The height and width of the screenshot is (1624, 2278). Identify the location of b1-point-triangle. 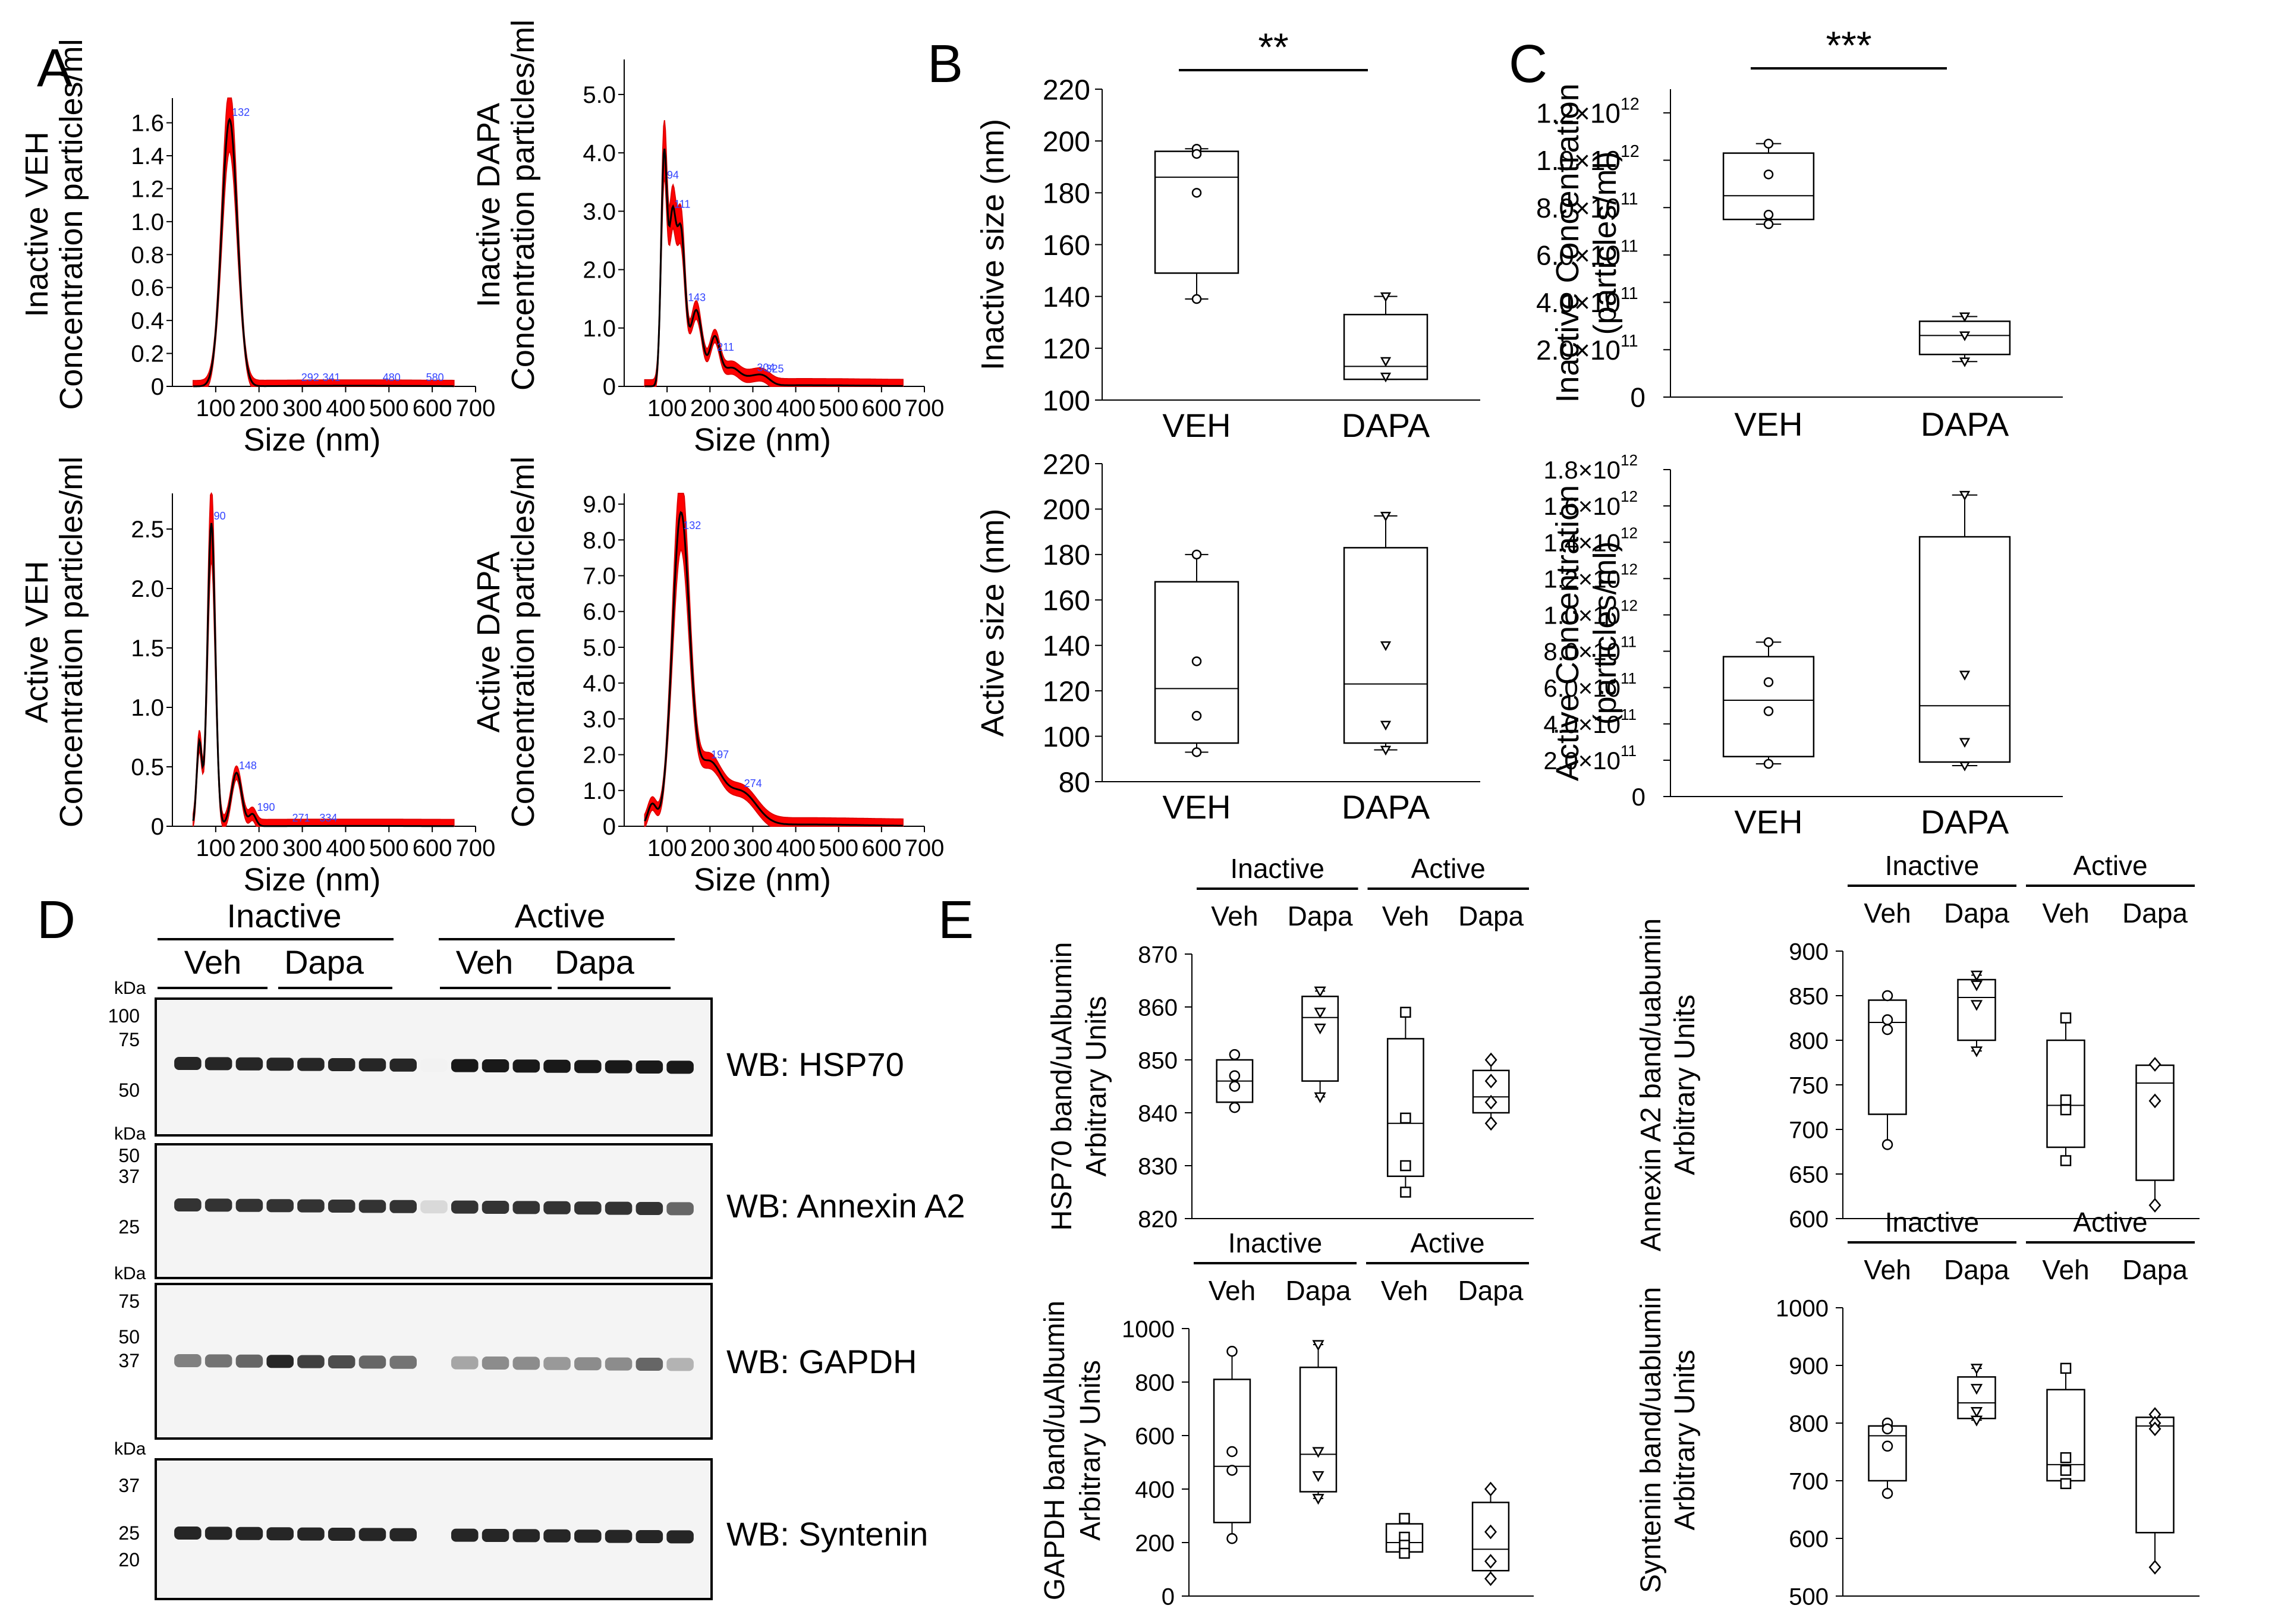
(1386, 377).